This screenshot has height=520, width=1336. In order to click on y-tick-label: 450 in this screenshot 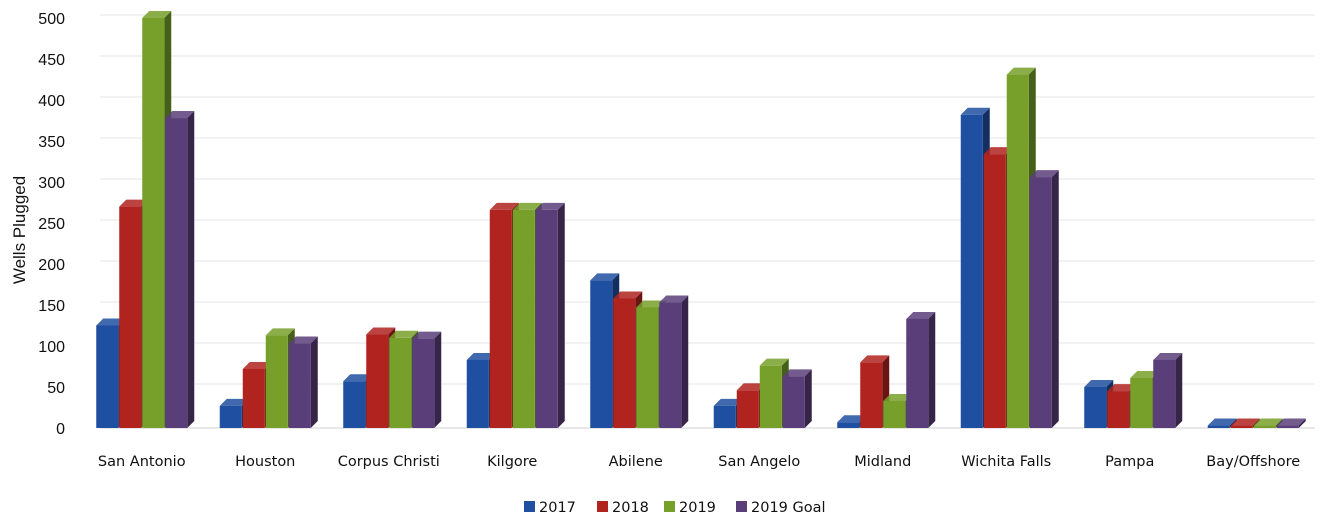, I will do `click(51, 60)`.